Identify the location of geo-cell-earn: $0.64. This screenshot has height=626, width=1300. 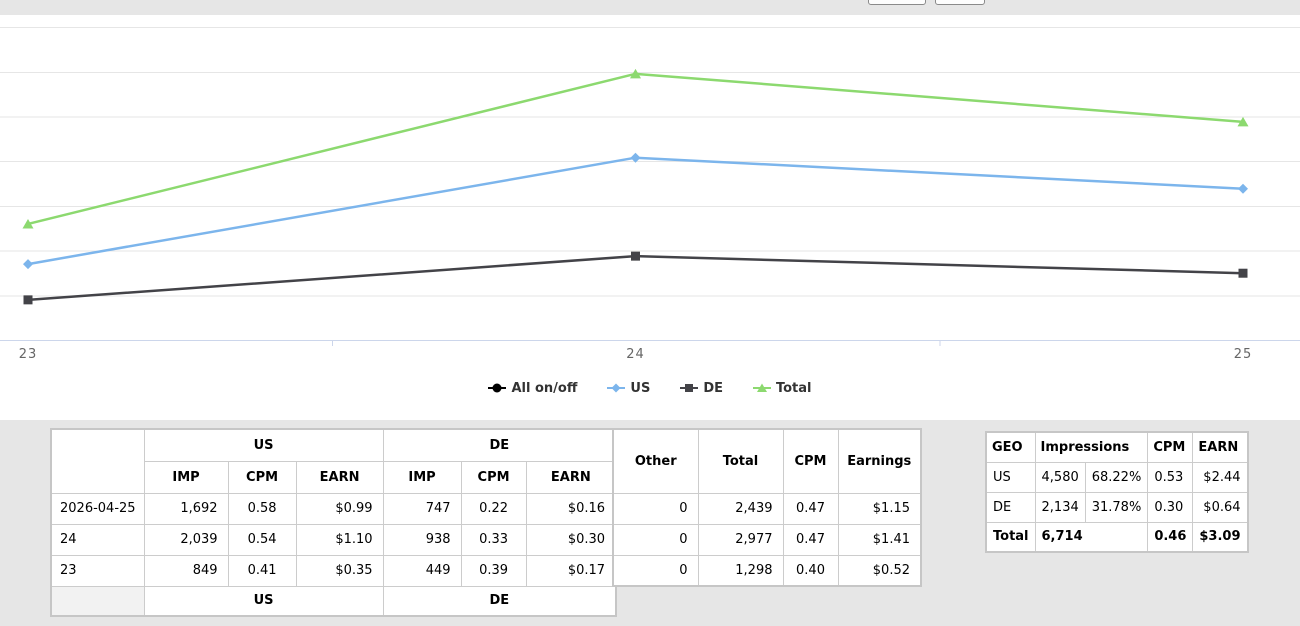
(1220, 507).